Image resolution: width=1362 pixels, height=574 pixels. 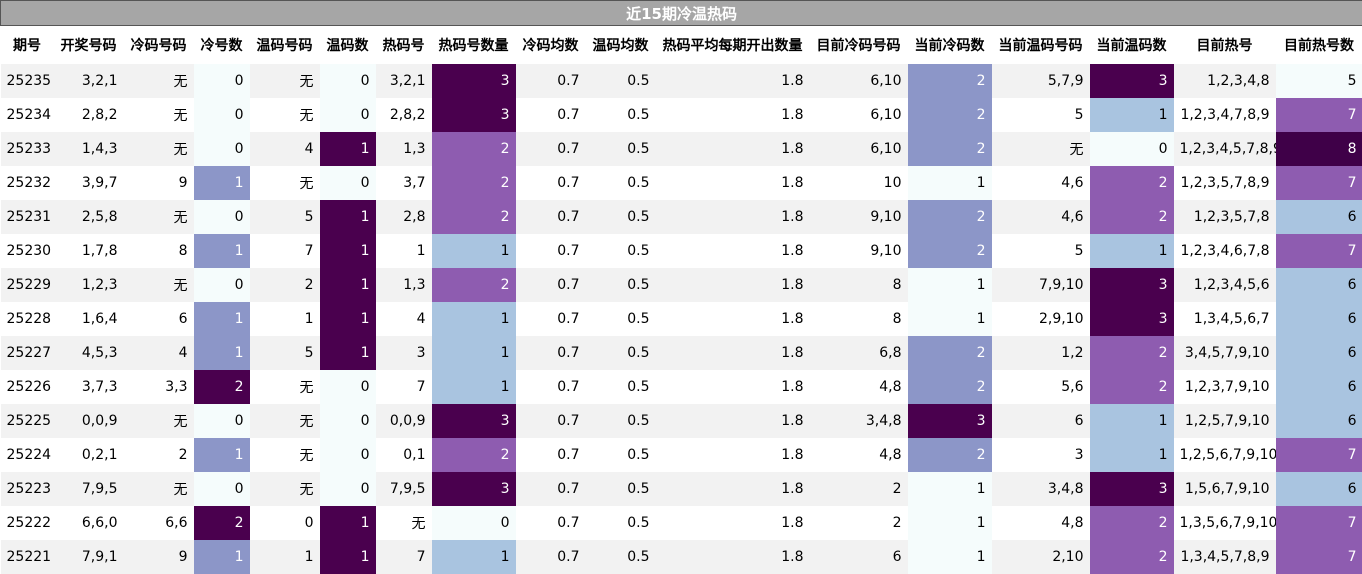 I want to click on table-cell: 2,5,8, so click(x=89, y=217).